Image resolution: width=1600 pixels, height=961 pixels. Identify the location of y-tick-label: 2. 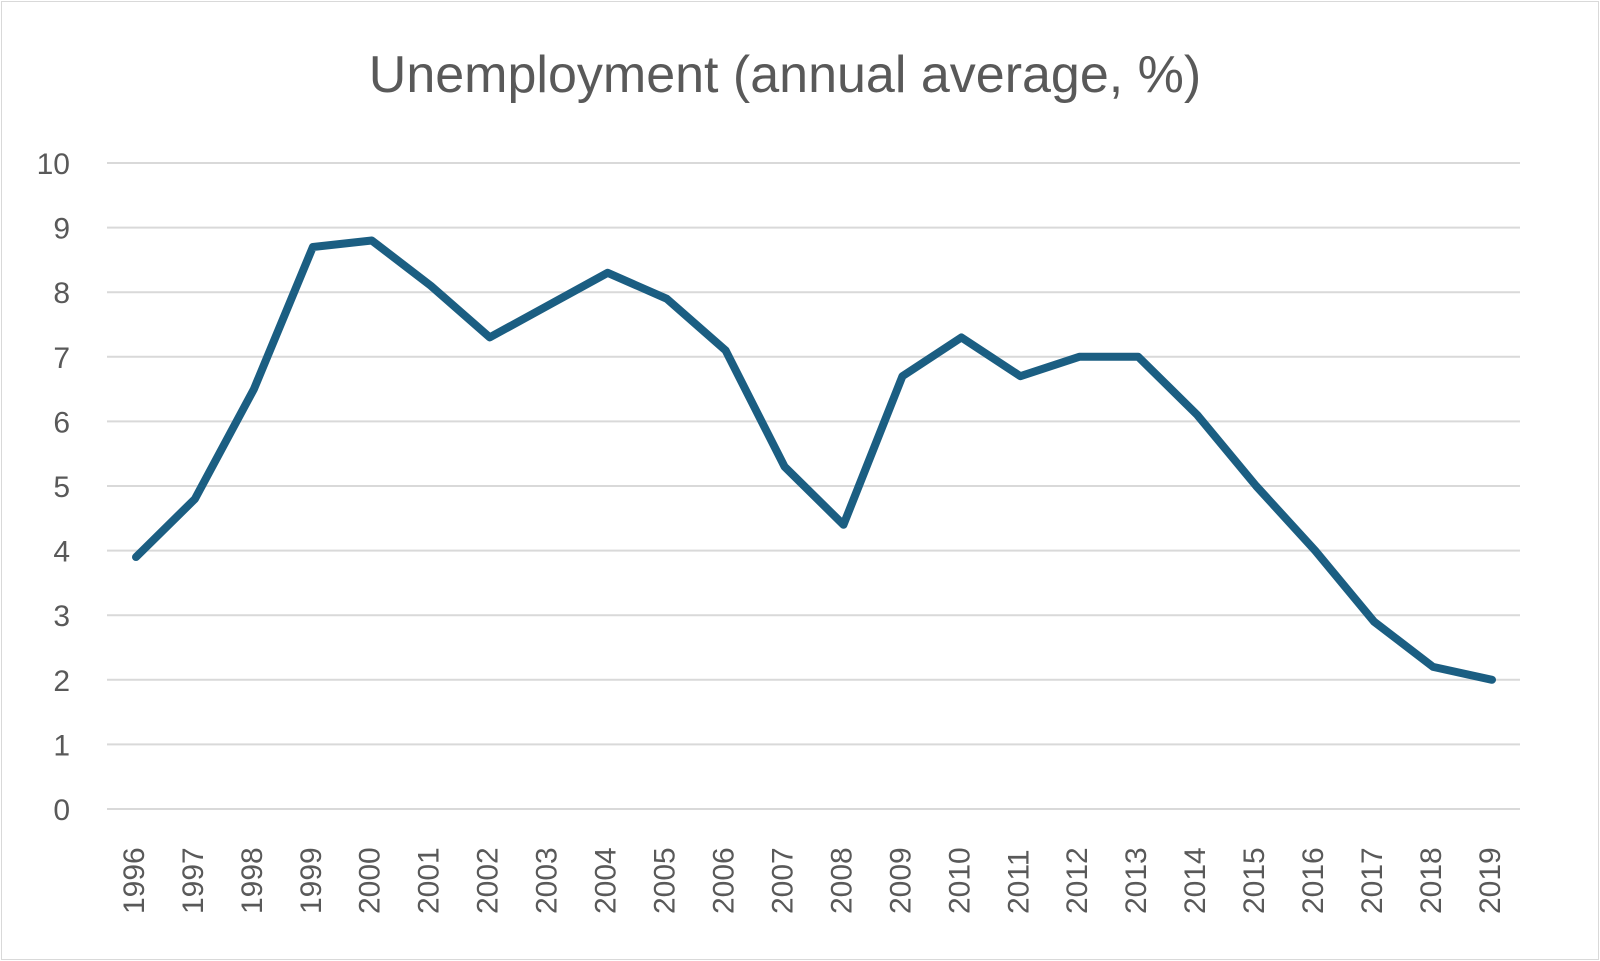
(61, 681).